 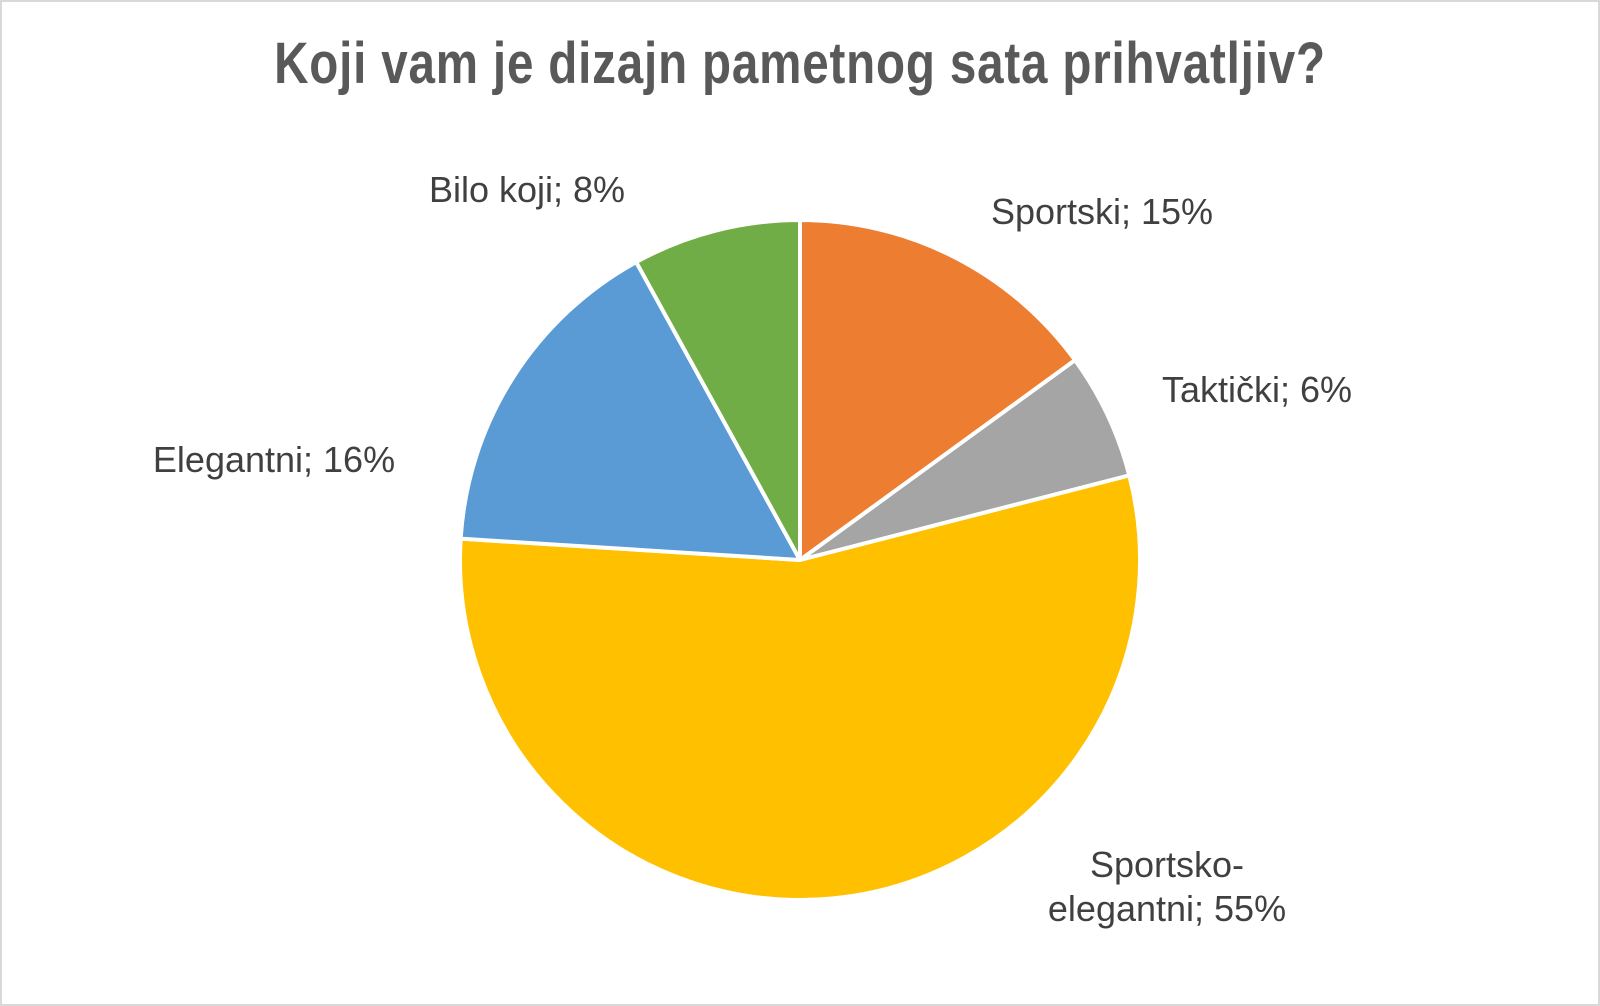 What do you see at coordinates (630, 411) in the screenshot?
I see `pie-slice-elegantni` at bounding box center [630, 411].